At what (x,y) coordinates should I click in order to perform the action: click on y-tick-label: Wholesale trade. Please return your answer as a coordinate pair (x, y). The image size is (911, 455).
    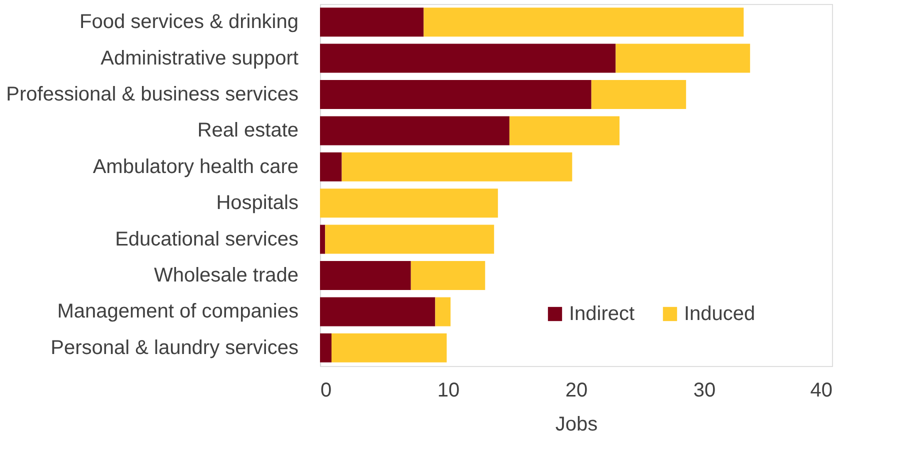
    Looking at the image, I should click on (226, 275).